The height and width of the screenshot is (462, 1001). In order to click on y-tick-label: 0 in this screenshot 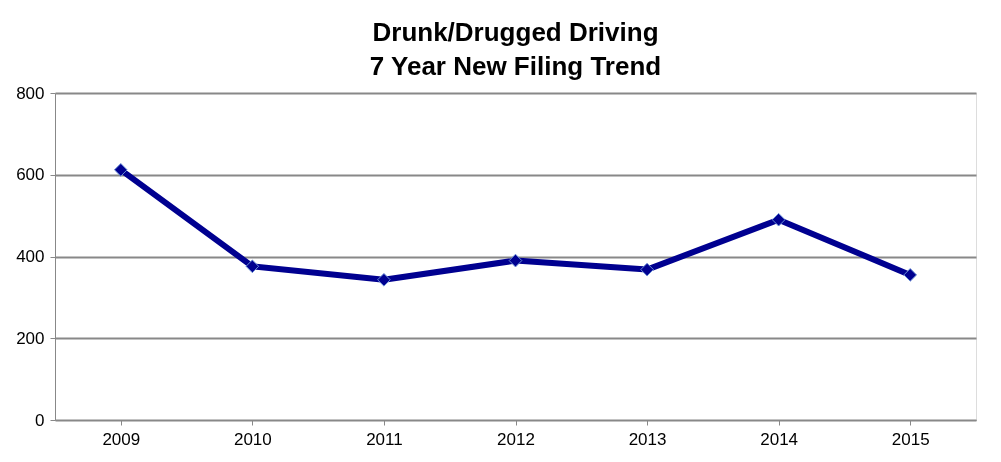, I will do `click(40, 420)`.